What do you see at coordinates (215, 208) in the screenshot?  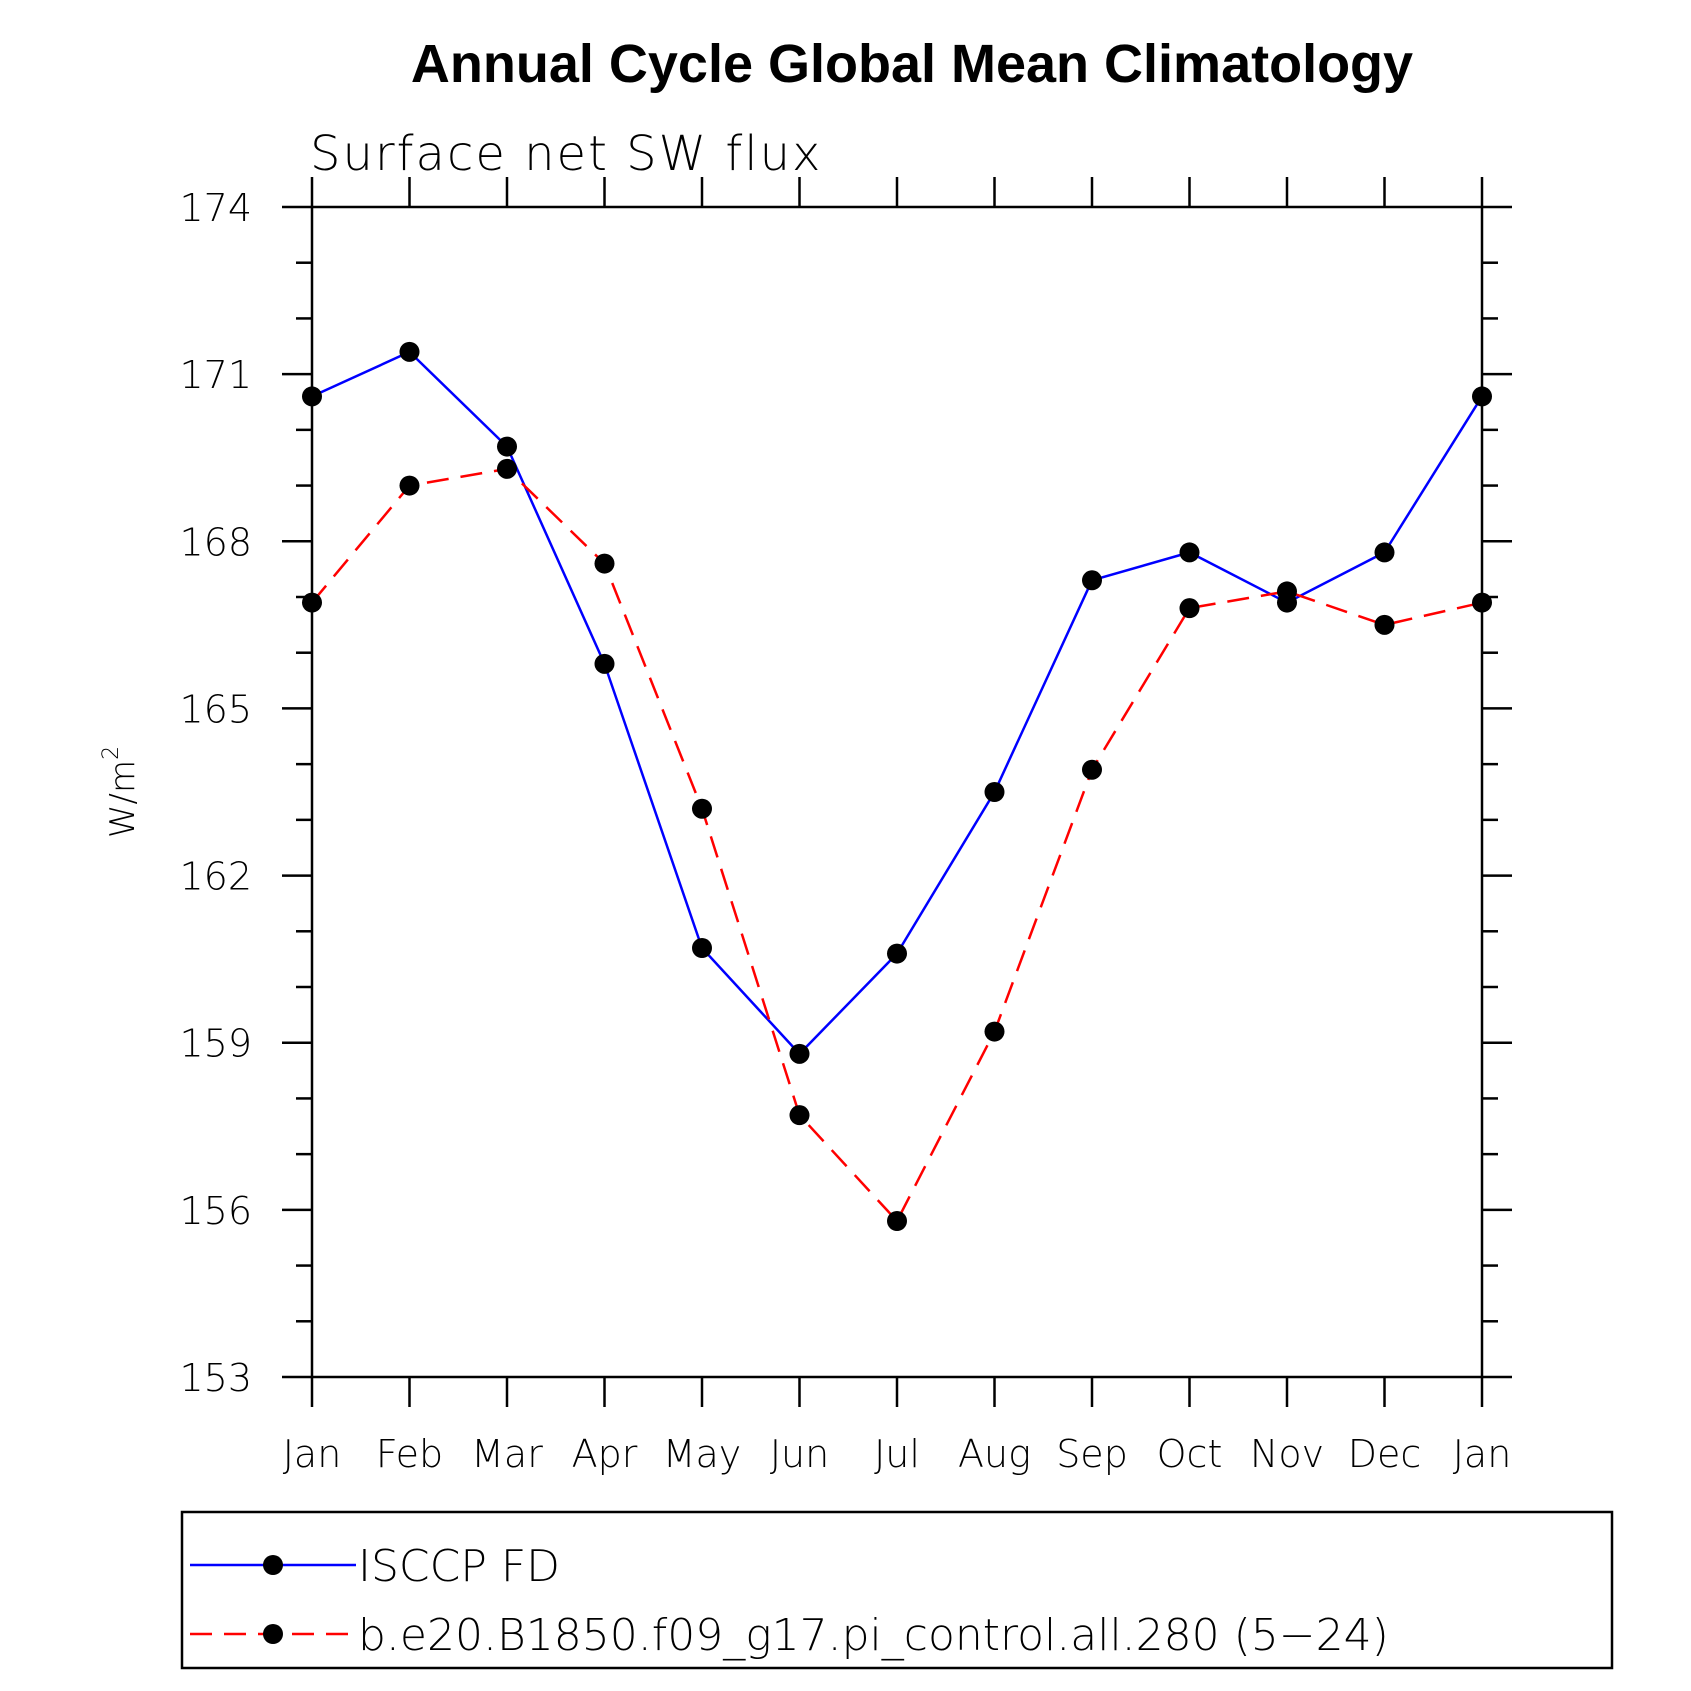 I see `y-tick-label: 174` at bounding box center [215, 208].